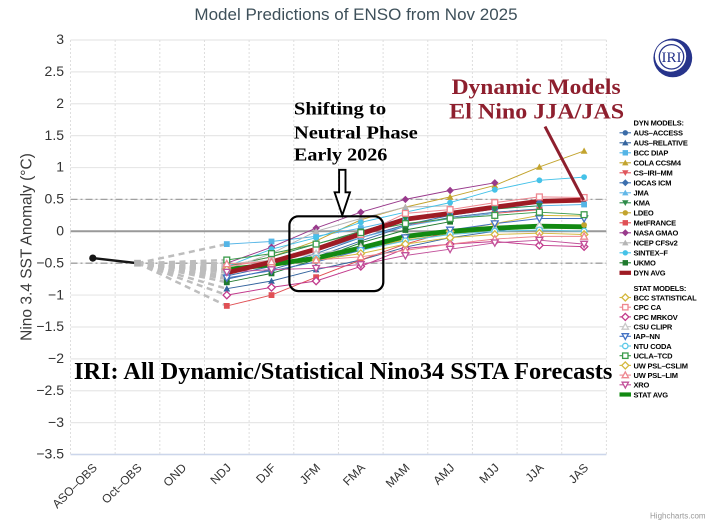 This screenshot has height=522, width=712. What do you see at coordinates (672, 58) in the screenshot?
I see `svg-text: IRI` at bounding box center [672, 58].